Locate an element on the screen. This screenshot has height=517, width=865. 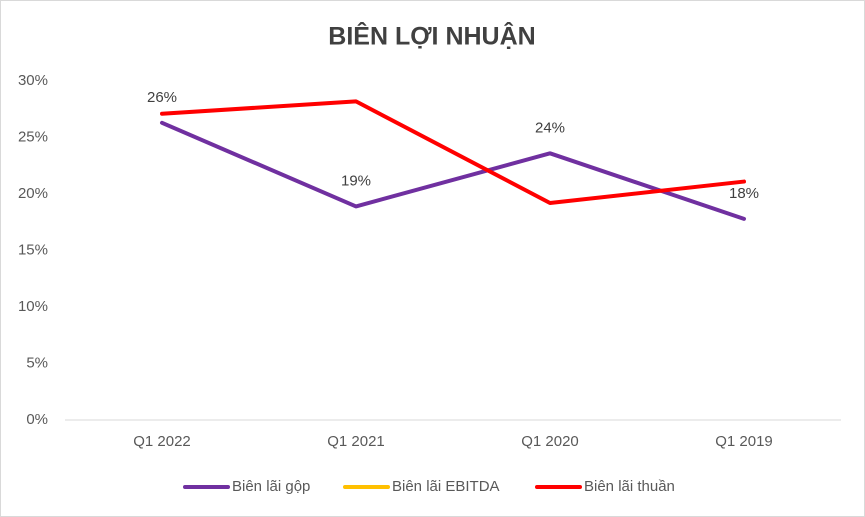
legend-label: Biên lãi thuần is located at coordinates (629, 486).